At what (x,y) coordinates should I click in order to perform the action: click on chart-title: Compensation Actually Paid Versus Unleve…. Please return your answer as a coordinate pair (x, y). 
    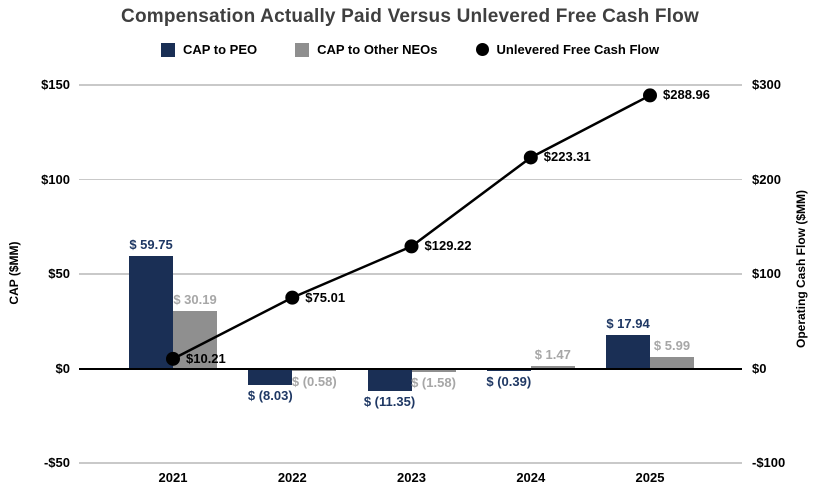
    Looking at the image, I should click on (410, 16).